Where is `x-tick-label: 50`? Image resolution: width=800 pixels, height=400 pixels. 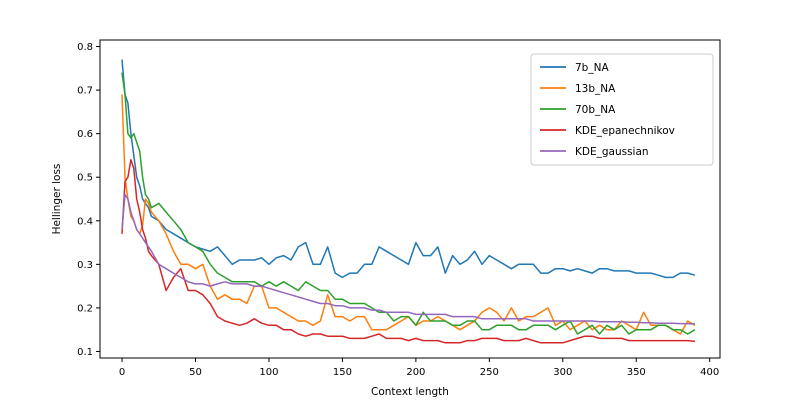
x-tick-label: 50 is located at coordinates (195, 372).